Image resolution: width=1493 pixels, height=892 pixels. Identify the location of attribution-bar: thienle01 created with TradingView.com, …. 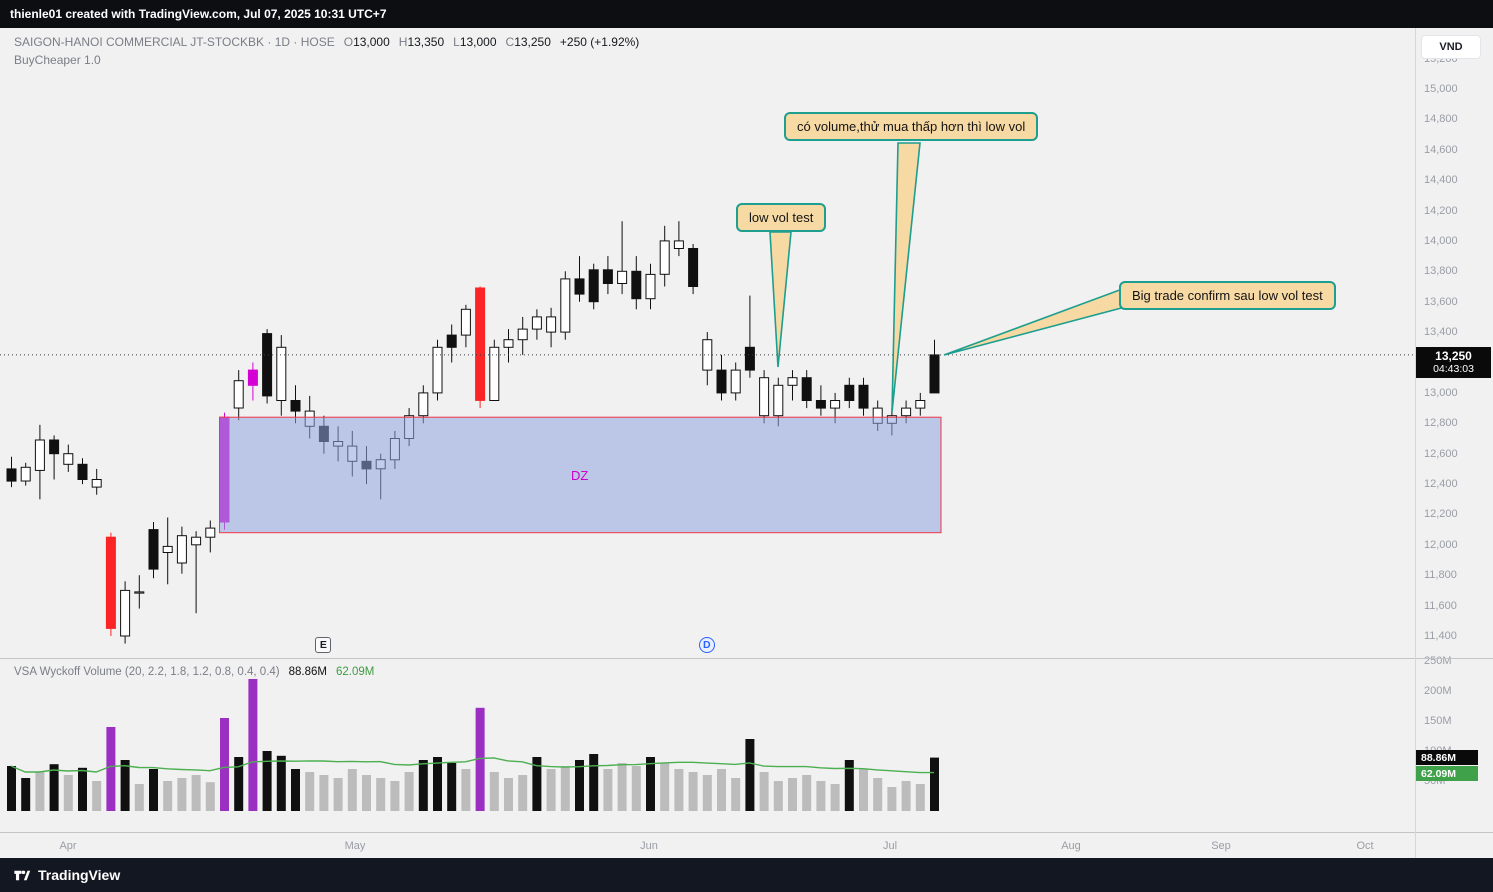
(746, 14).